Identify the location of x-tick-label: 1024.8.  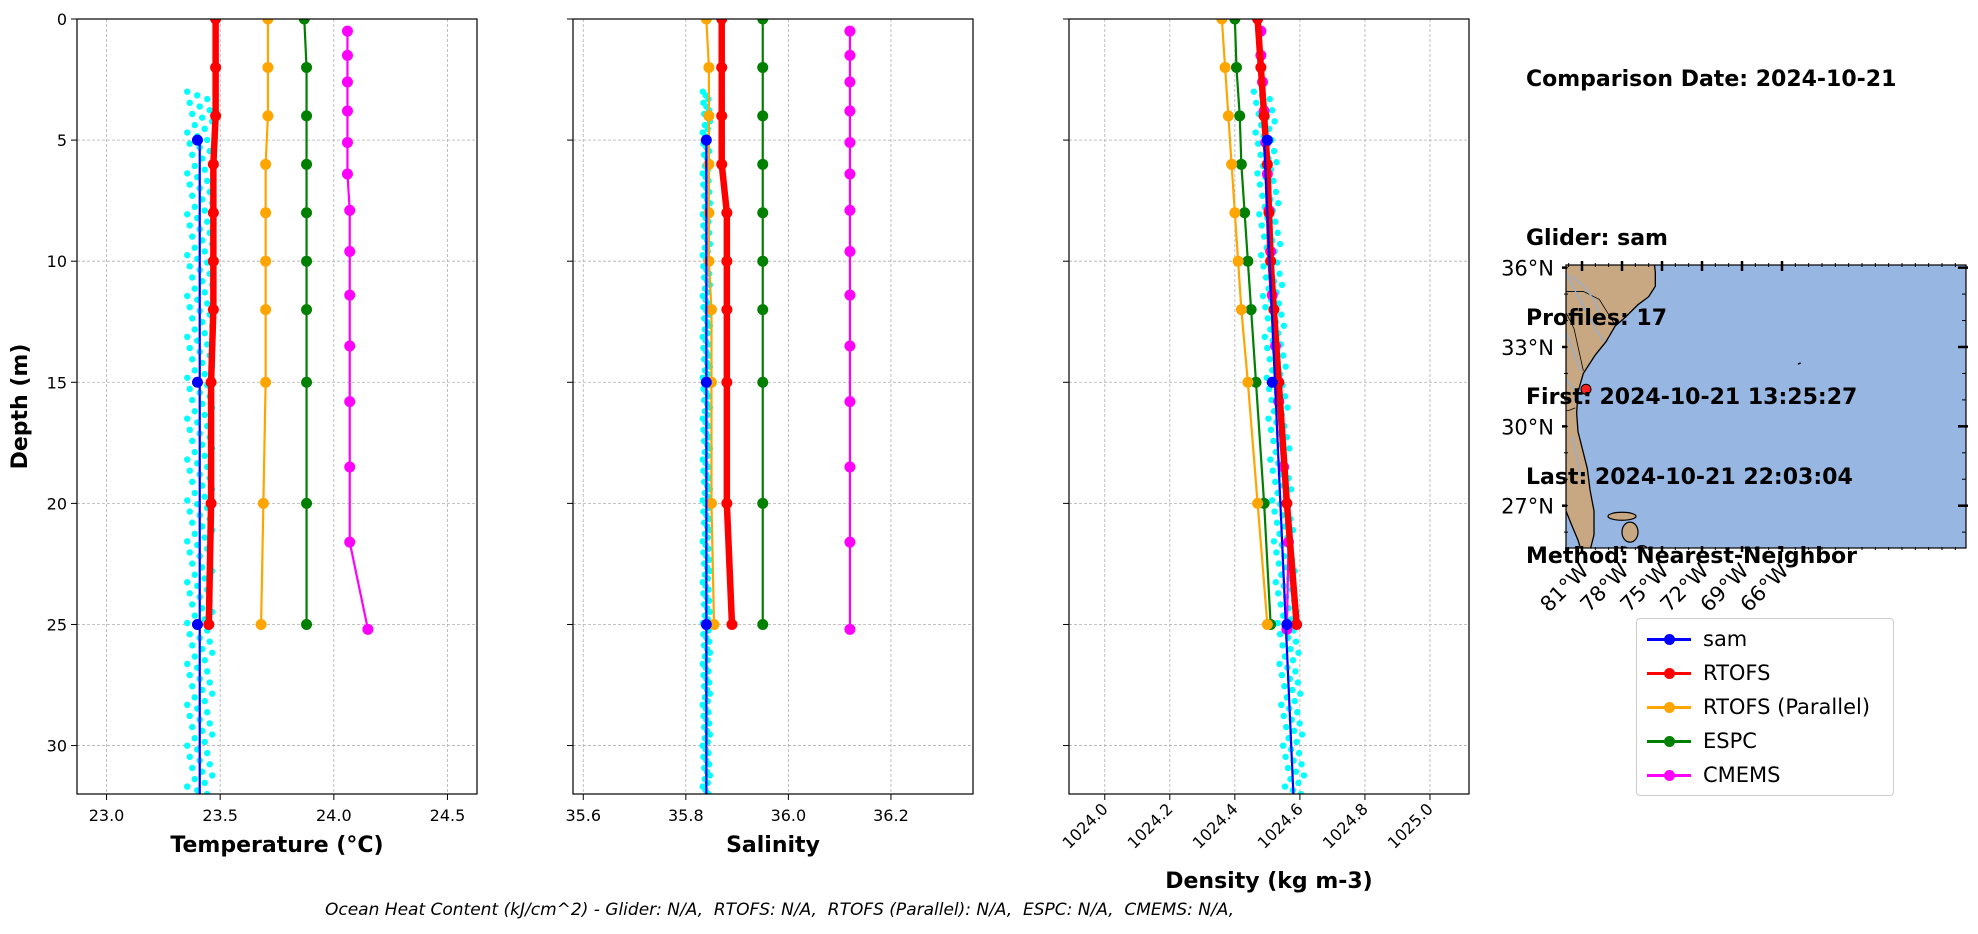
(1345, 825).